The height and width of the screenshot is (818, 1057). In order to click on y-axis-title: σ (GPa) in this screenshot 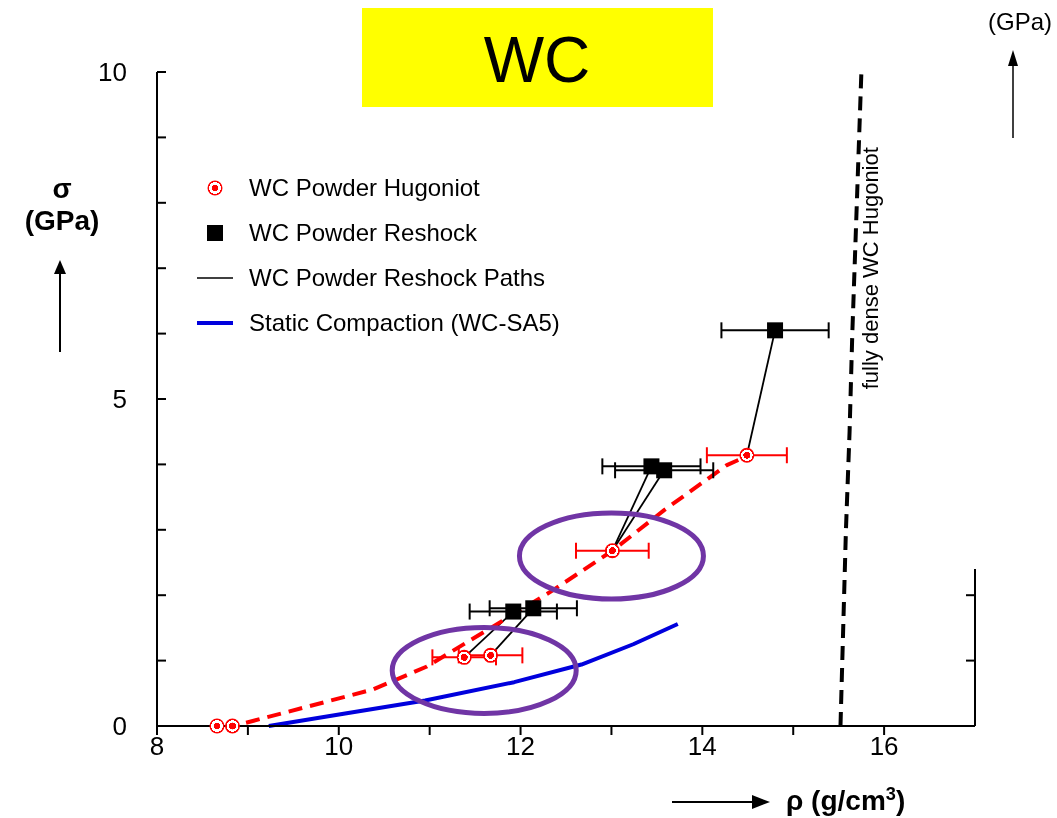, I will do `click(62, 204)`.